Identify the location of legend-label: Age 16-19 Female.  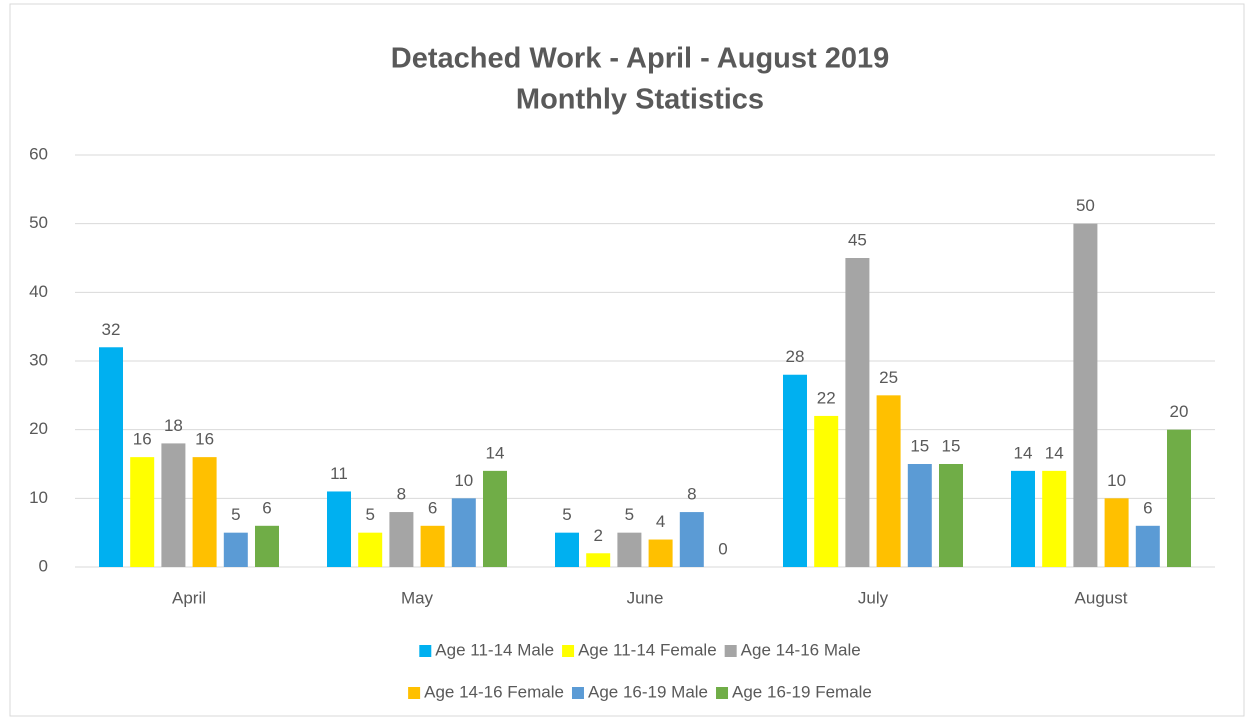
(802, 691).